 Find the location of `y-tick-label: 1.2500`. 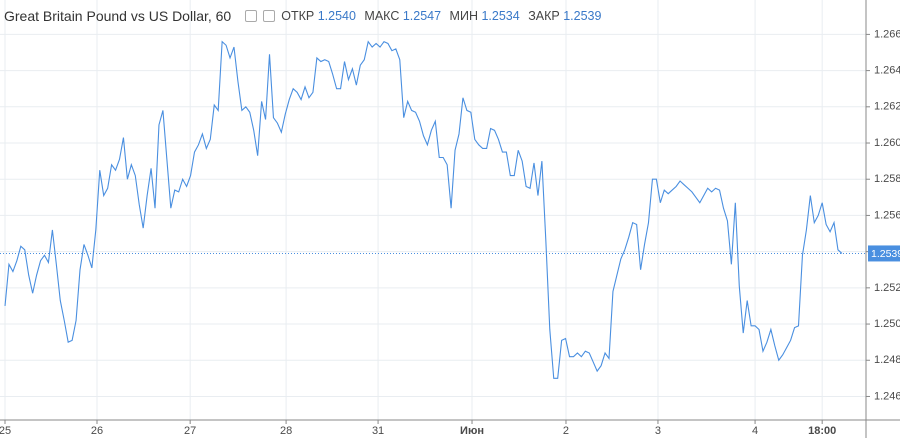

y-tick-label: 1.2500 is located at coordinates (887, 324).